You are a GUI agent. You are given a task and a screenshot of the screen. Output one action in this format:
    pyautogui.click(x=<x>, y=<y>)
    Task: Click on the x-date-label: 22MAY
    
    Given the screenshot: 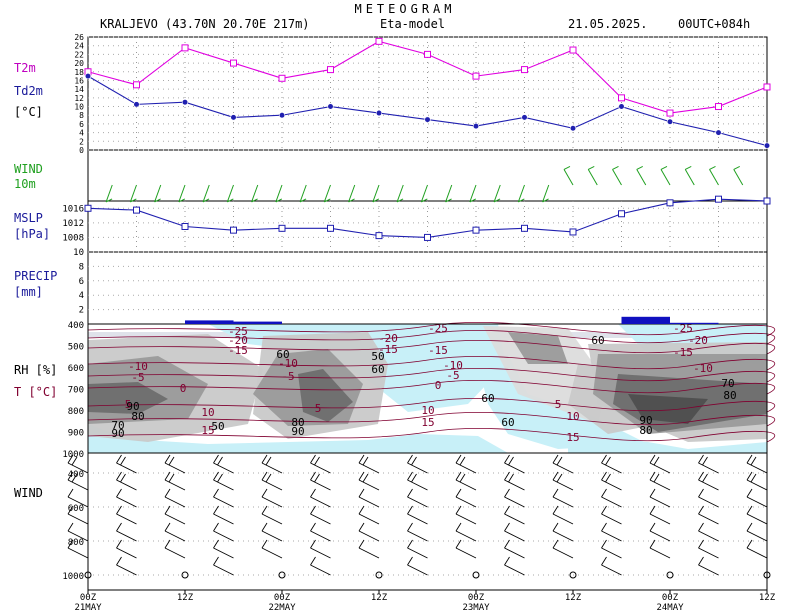 What is the action you would take?
    pyautogui.click(x=282, y=607)
    